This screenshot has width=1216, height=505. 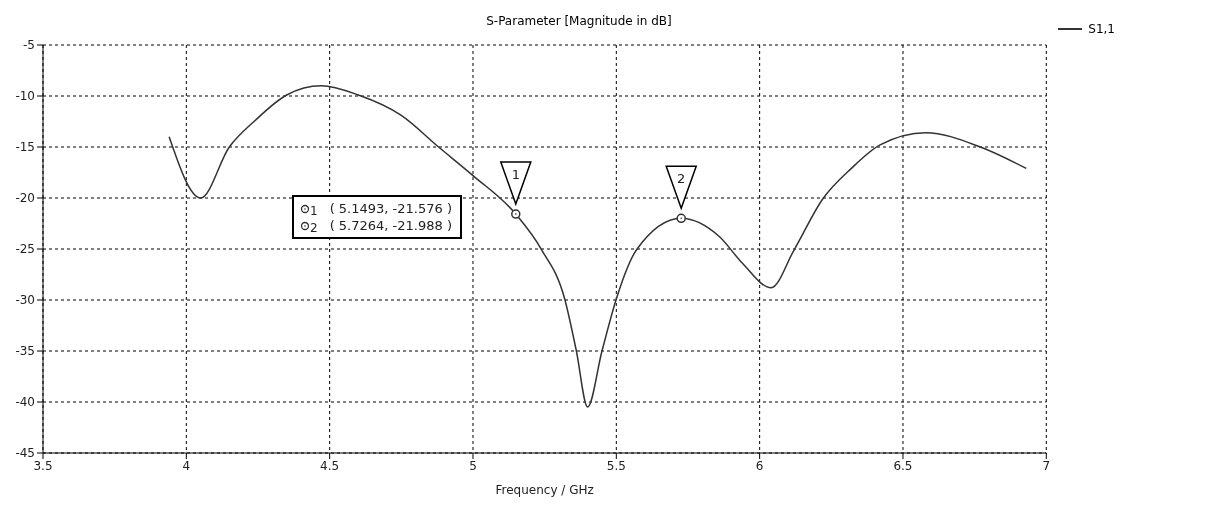 I want to click on y-tick-label: -30, so click(x=25, y=300).